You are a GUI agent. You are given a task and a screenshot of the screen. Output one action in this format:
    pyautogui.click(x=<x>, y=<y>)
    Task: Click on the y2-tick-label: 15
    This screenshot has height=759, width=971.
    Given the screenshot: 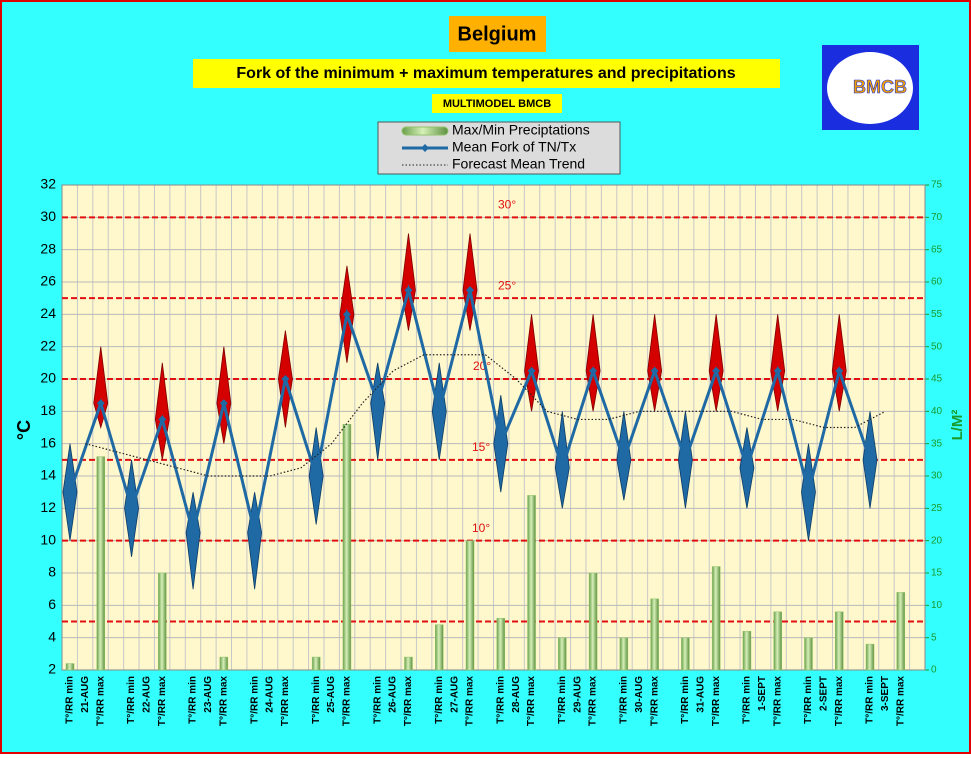 What is the action you would take?
    pyautogui.click(x=937, y=573)
    